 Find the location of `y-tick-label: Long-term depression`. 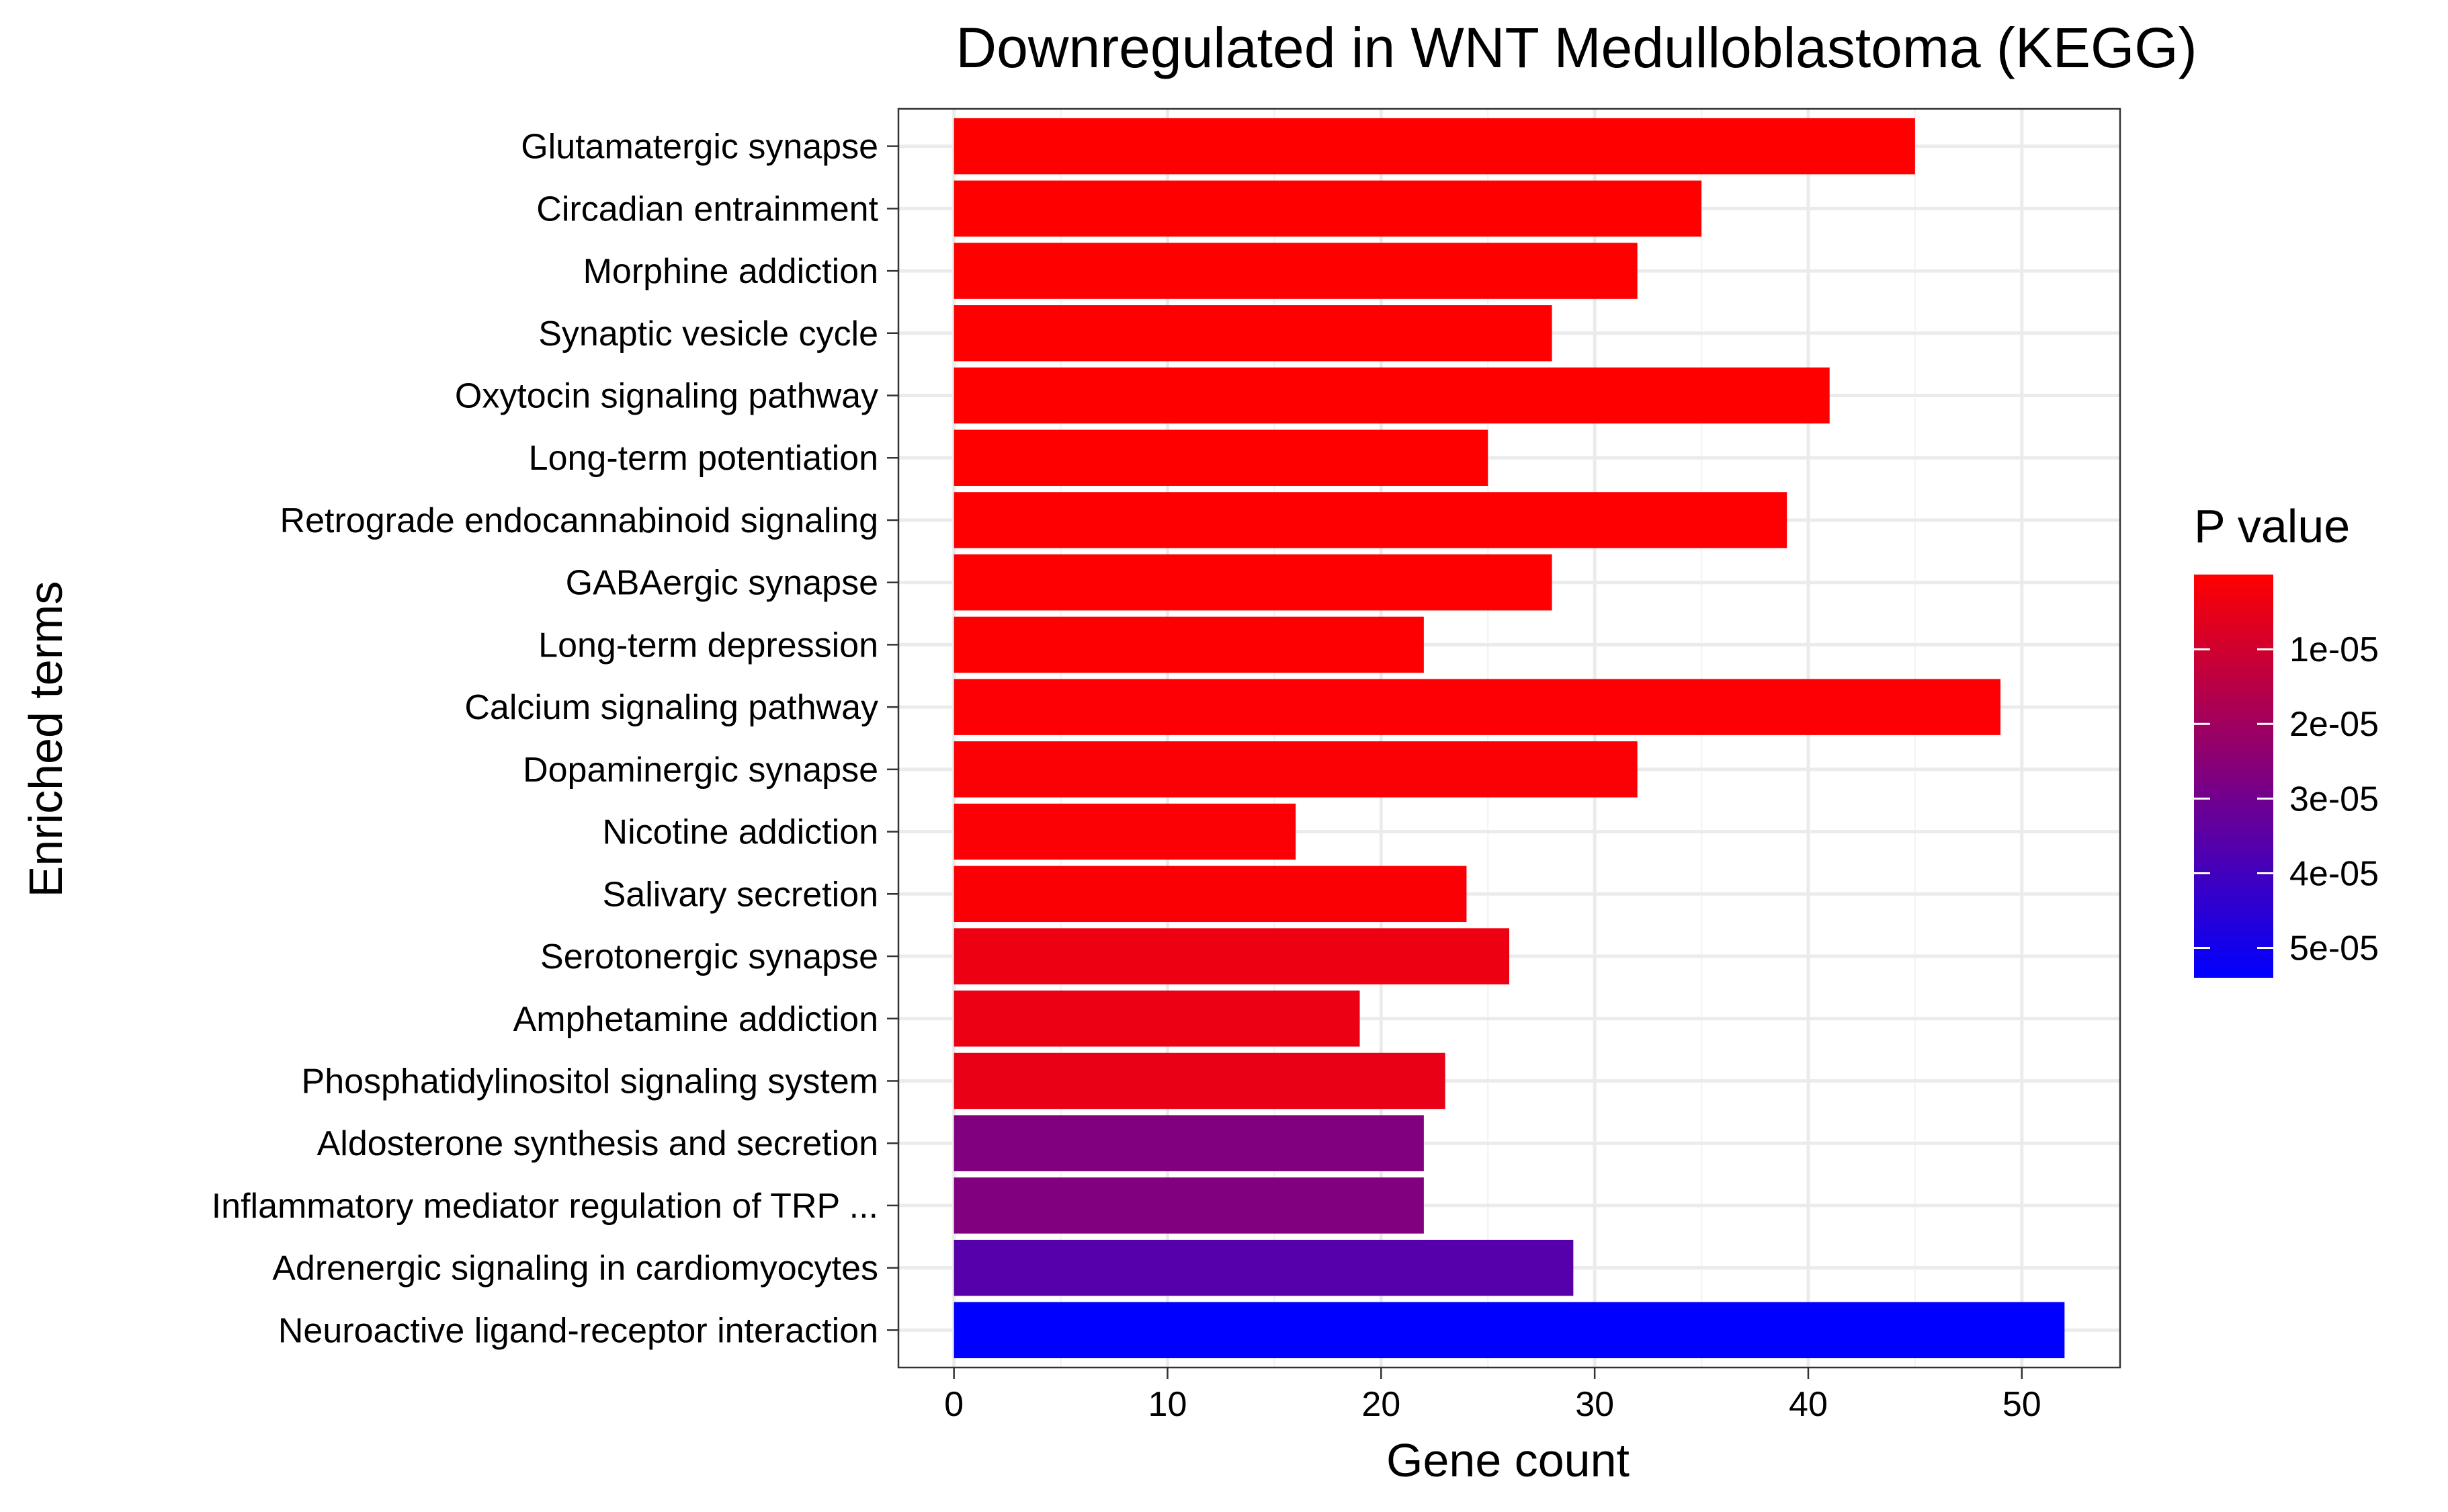

y-tick-label: Long-term depression is located at coordinates (708, 646).